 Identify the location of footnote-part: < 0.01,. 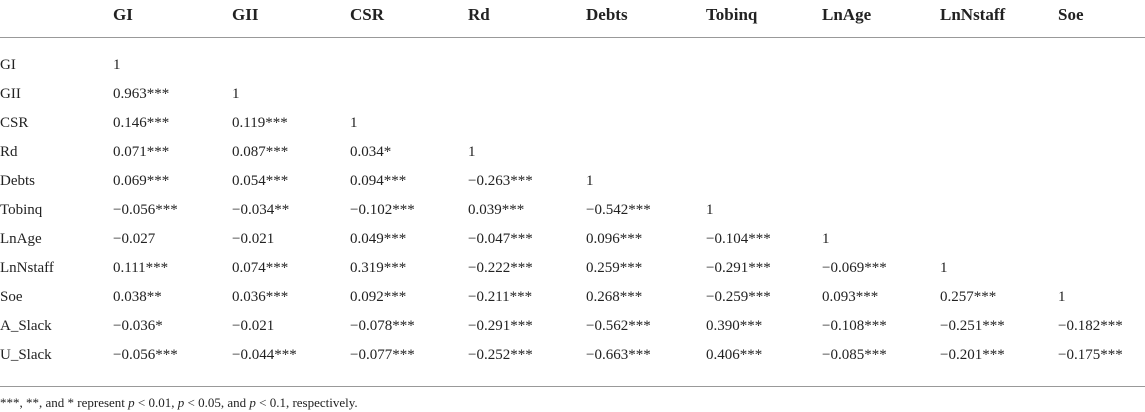
(156, 402).